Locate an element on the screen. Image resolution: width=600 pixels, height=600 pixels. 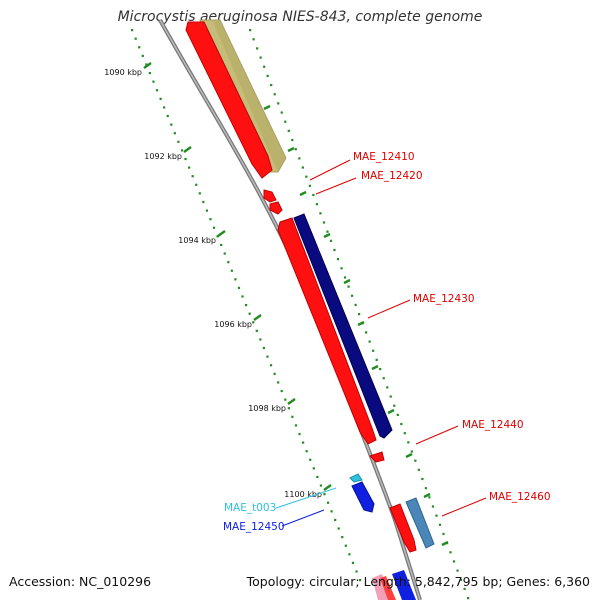
gene-mae-12420-b is located at coordinates (276, 208).